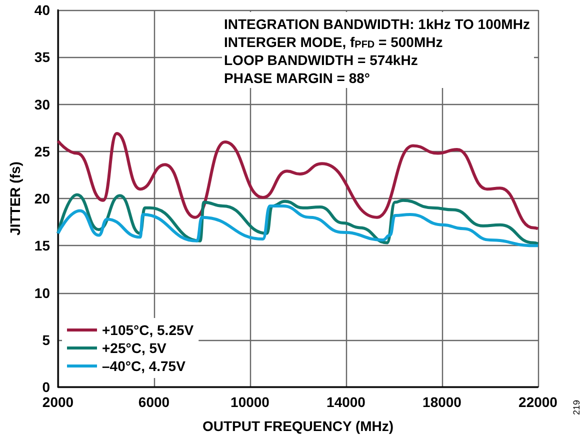  What do you see at coordinates (298, 426) in the screenshot?
I see `x-axis-title: OUTPUT FREQUENCY (MHz)` at bounding box center [298, 426].